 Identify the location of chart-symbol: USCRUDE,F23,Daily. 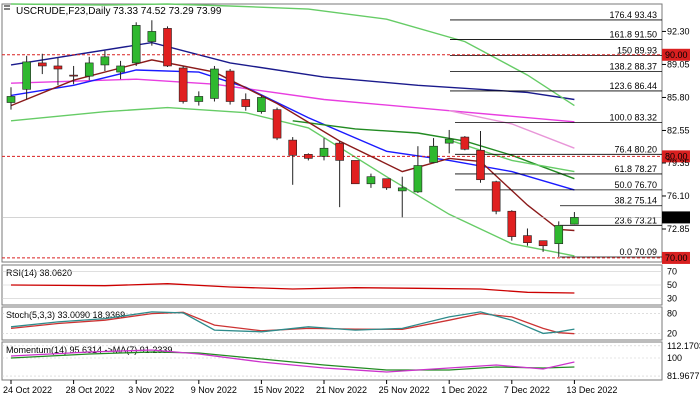
(63, 11).